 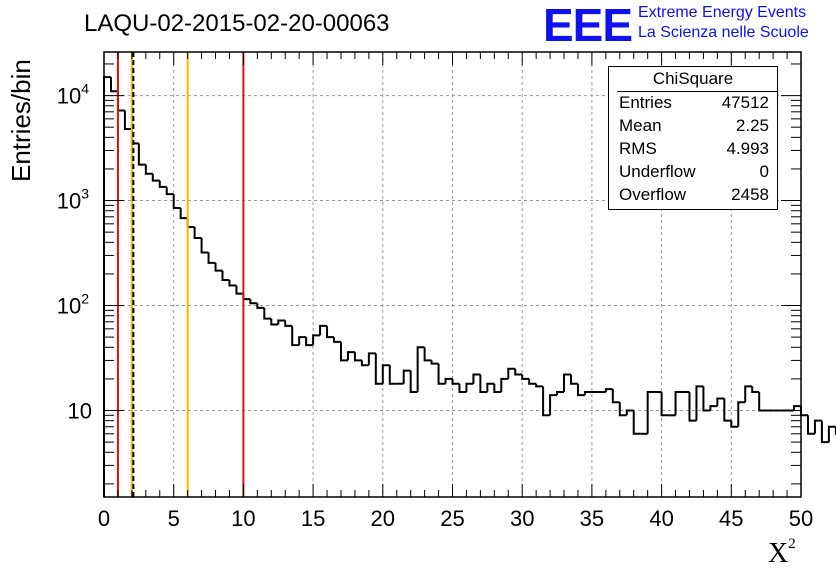 I want to click on stats-key: RMS, so click(x=638, y=148).